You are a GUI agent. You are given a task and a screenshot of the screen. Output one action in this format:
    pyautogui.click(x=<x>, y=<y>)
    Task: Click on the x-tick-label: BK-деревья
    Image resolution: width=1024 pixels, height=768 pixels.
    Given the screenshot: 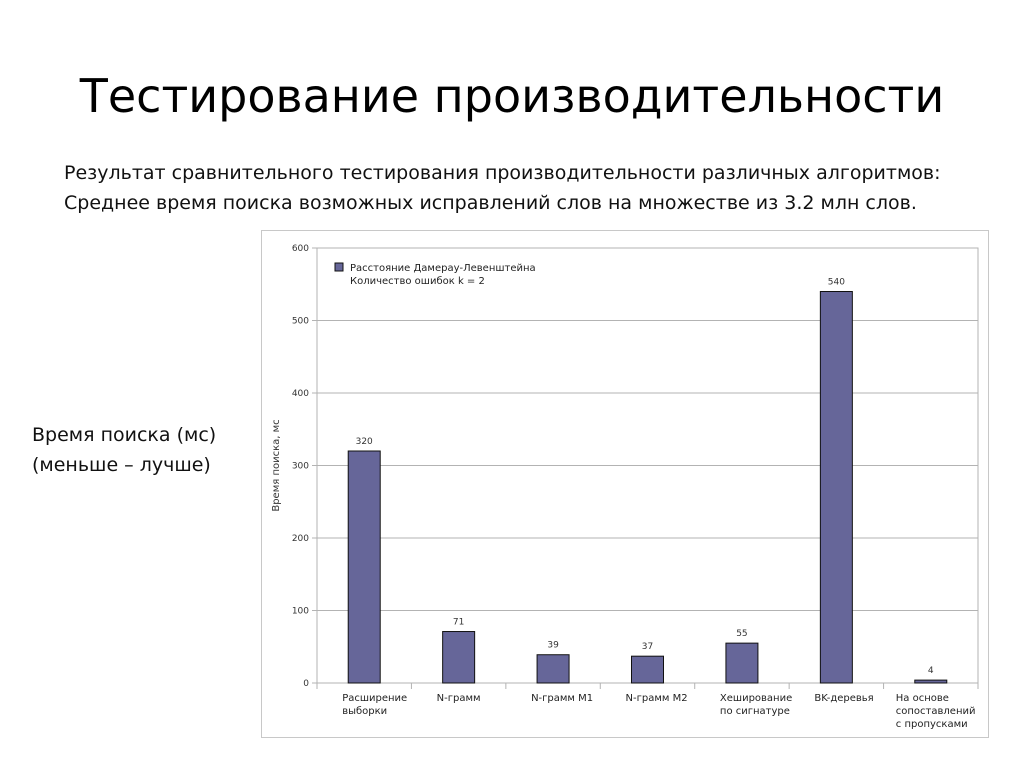 What is the action you would take?
    pyautogui.click(x=843, y=698)
    